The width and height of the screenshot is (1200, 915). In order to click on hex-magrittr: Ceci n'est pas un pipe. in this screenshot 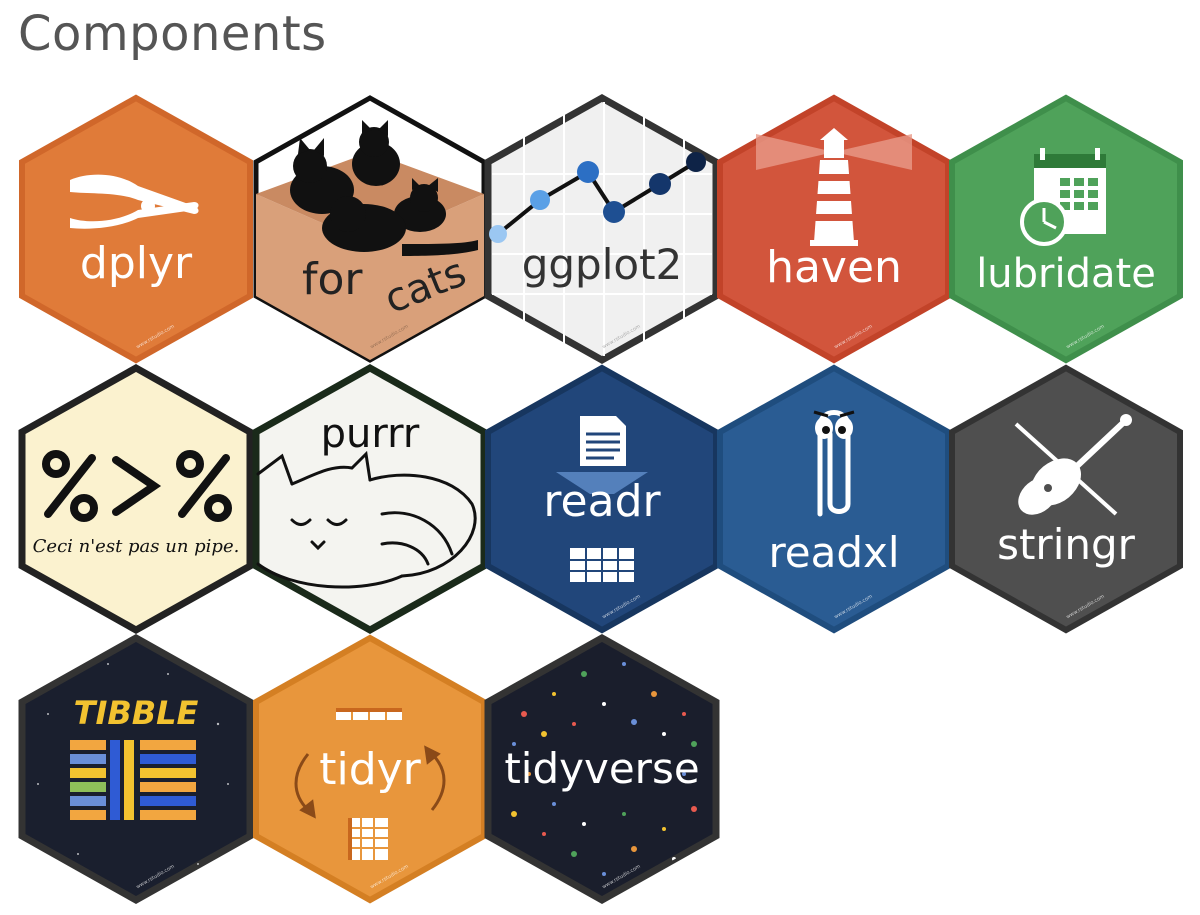, I will do `click(136, 499)`.